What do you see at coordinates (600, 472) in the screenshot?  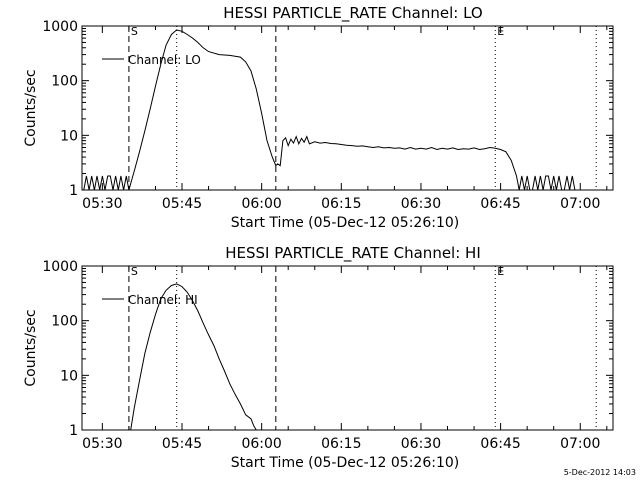 I see `date-stamp: 5-Dec-2012 14:03` at bounding box center [600, 472].